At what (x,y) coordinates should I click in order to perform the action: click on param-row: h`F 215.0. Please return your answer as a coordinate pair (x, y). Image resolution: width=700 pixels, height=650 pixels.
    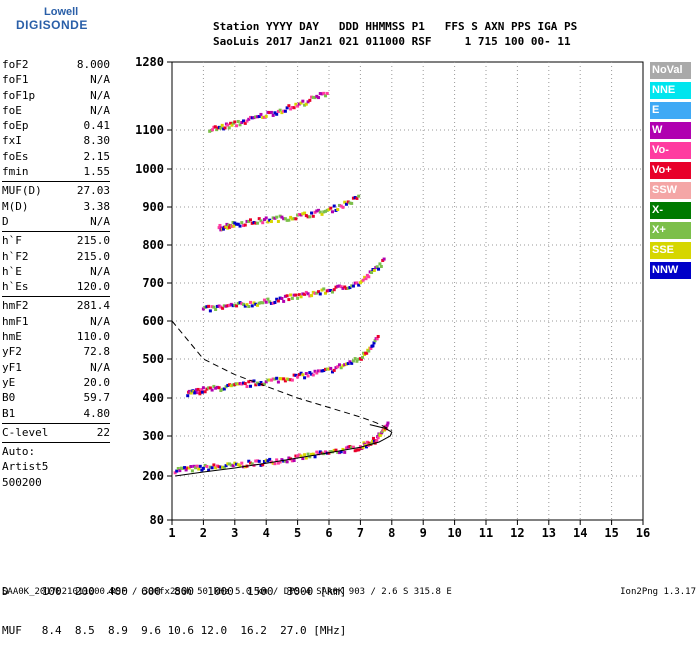
    Looking at the image, I should click on (56, 241).